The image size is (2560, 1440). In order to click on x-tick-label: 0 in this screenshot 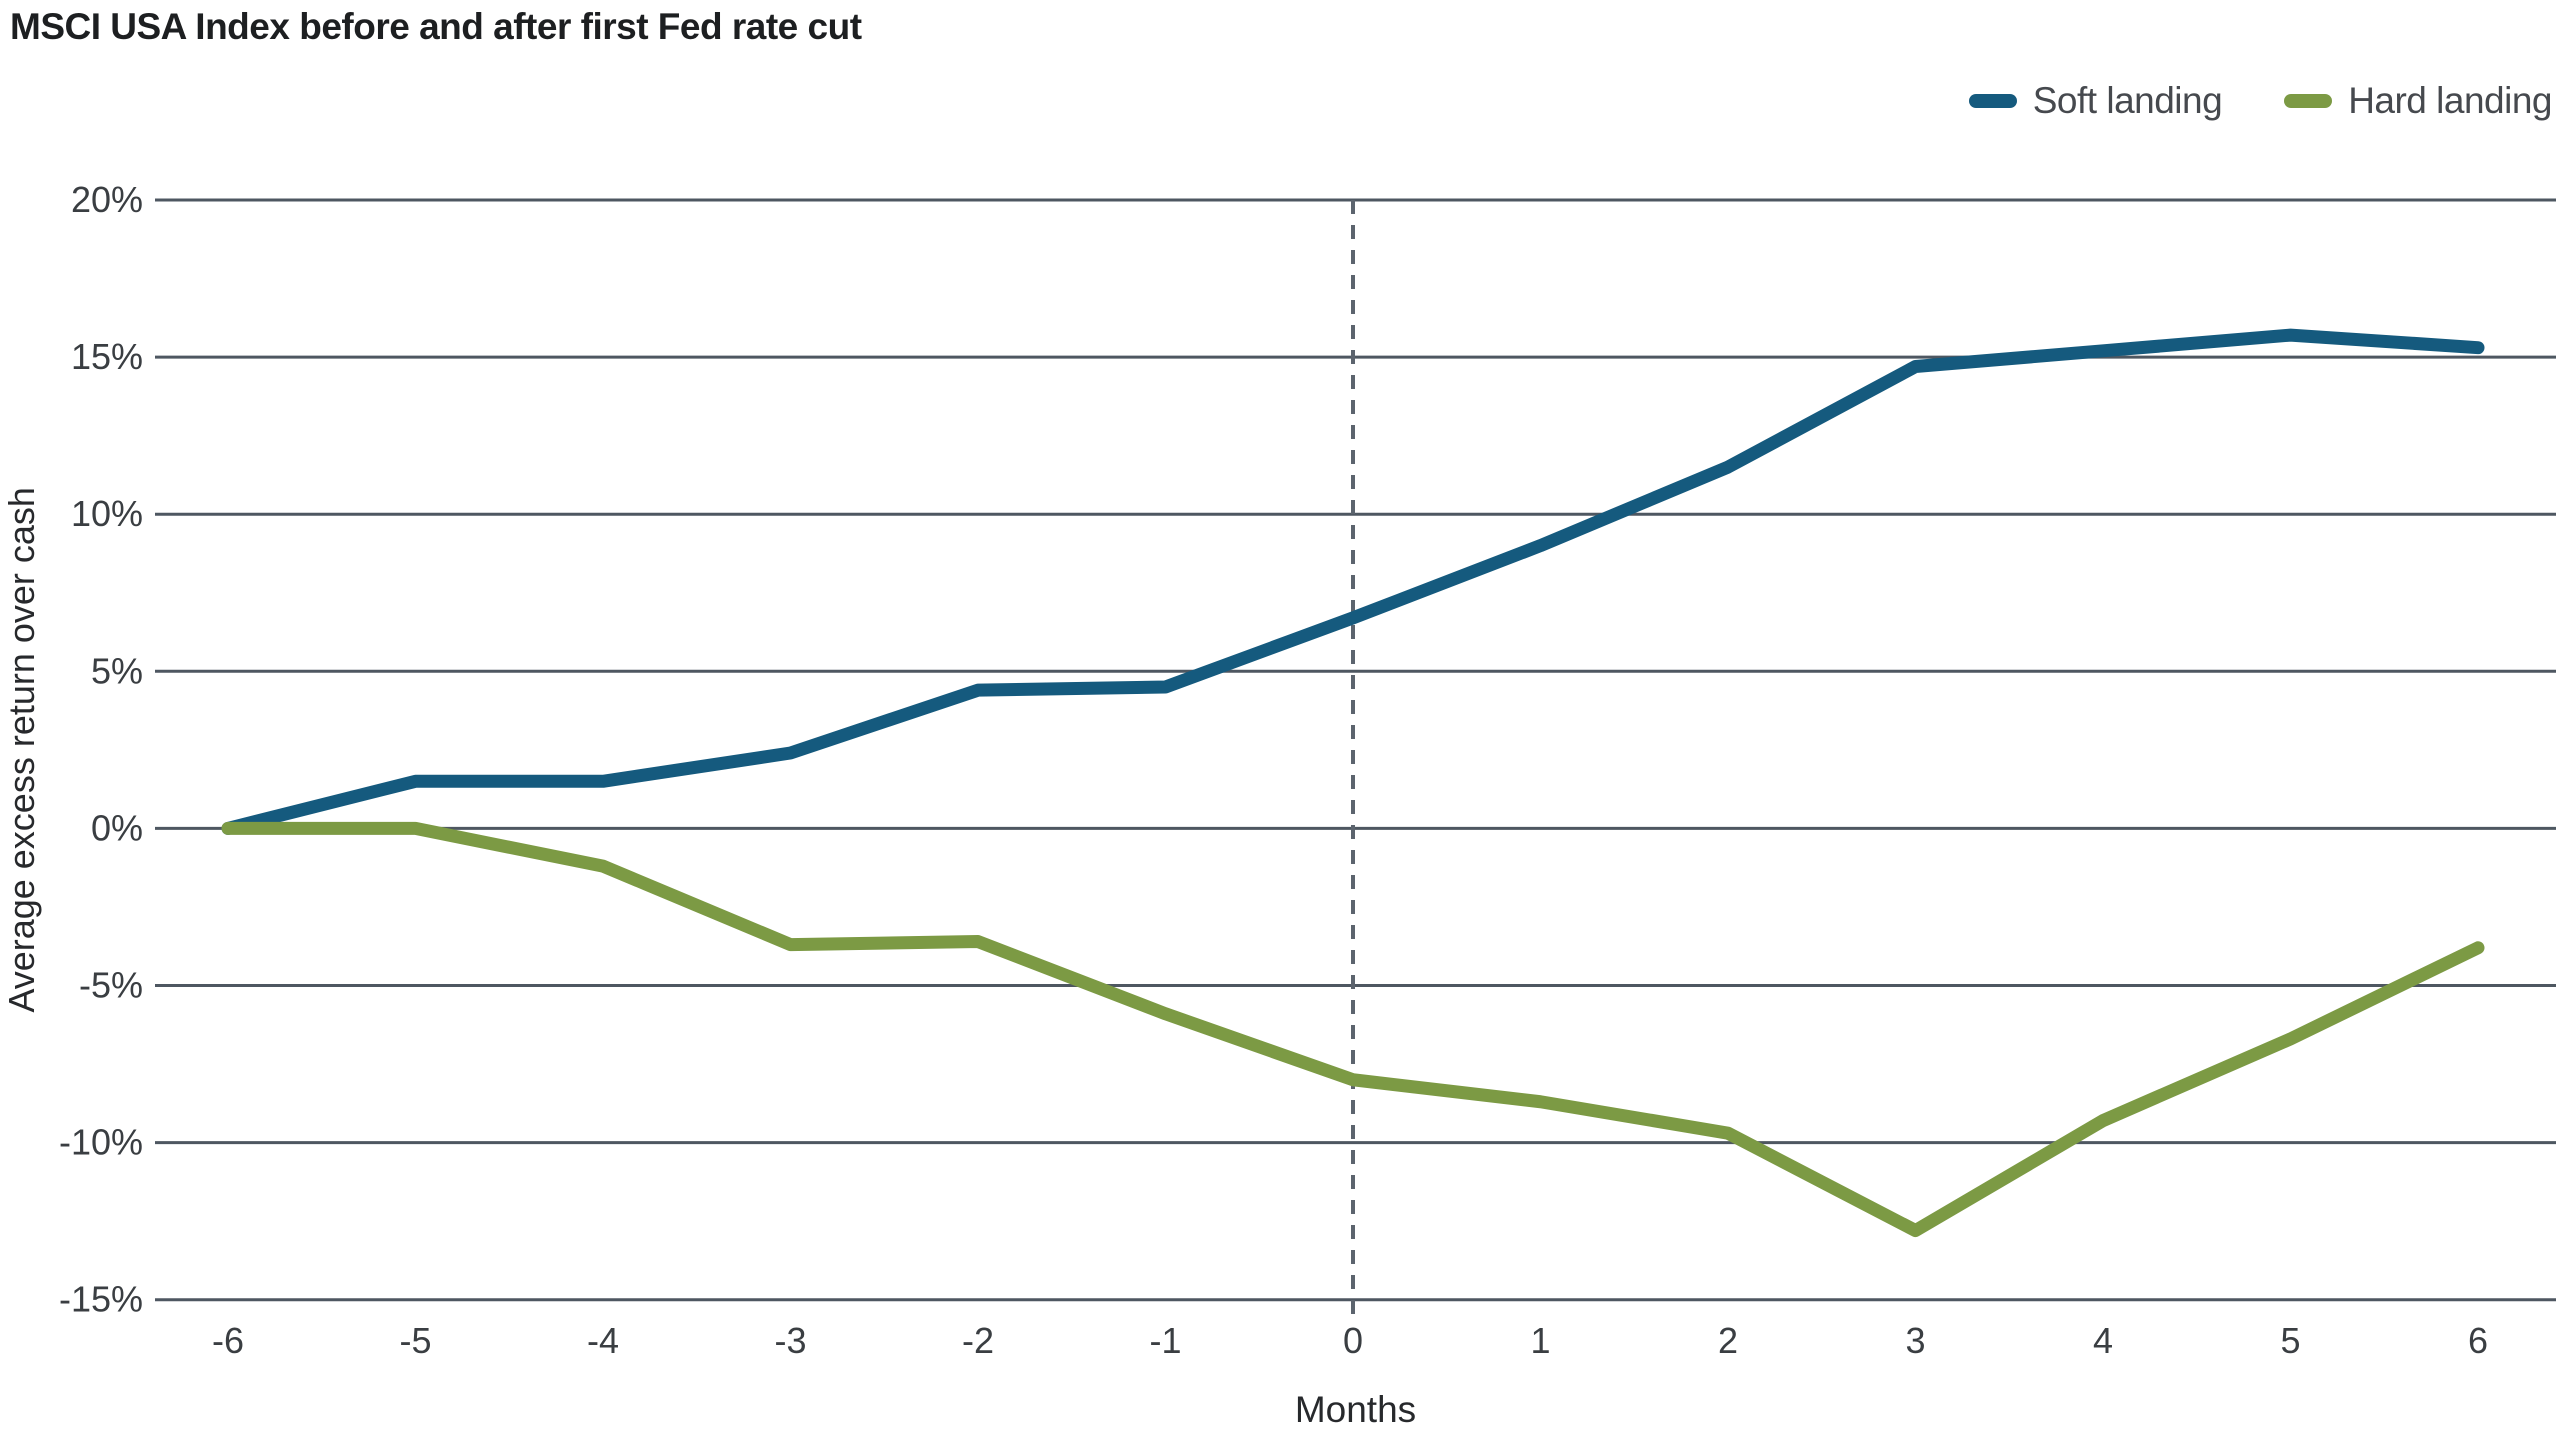, I will do `click(1353, 1340)`.